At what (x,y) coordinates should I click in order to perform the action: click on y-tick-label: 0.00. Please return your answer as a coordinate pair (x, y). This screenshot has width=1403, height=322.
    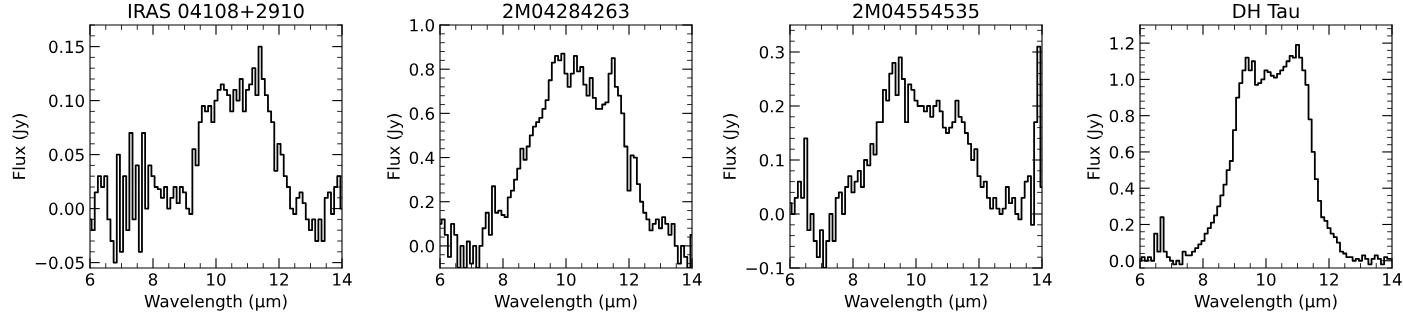
    Looking at the image, I should click on (67, 209).